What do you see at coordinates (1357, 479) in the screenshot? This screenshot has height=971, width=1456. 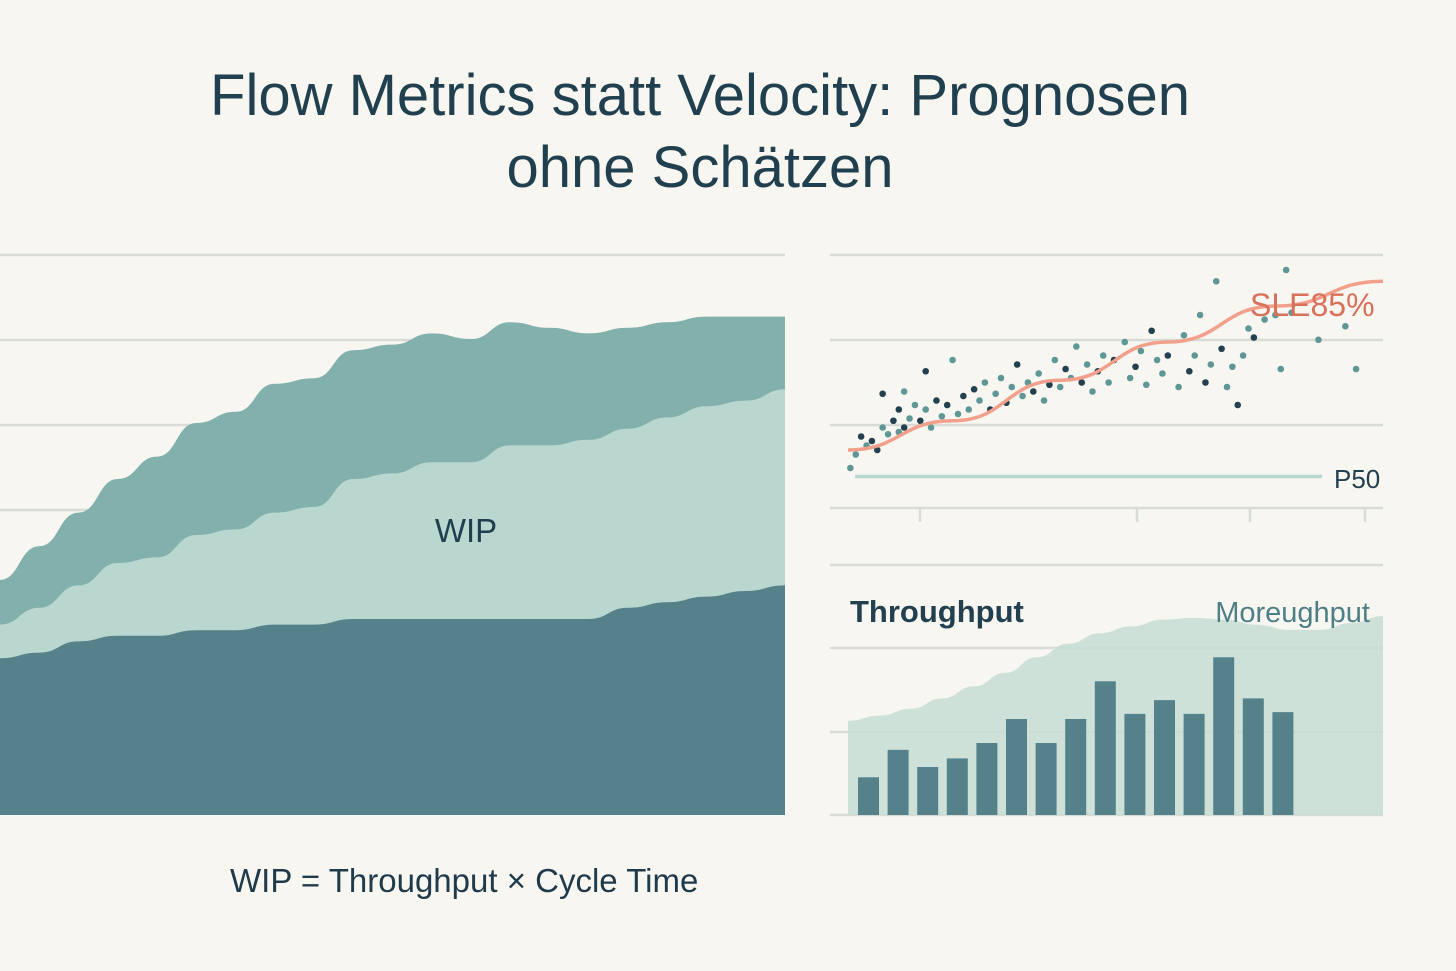 I see `p50-label: P50` at bounding box center [1357, 479].